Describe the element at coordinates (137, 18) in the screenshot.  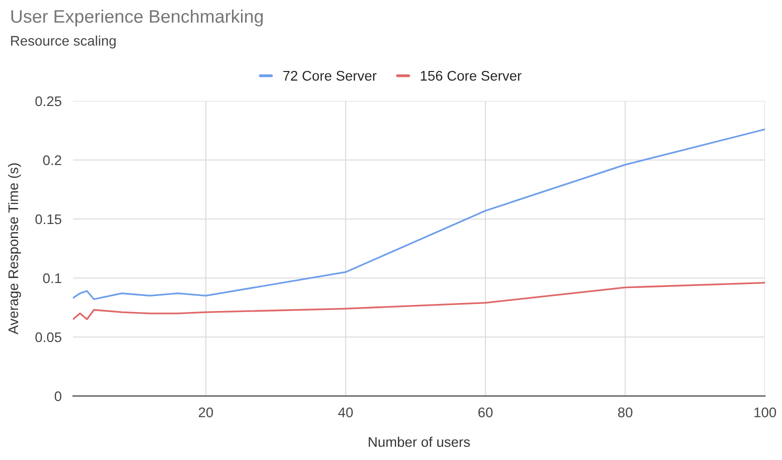
I see `chart-title: User Experience Benchmarking` at that location.